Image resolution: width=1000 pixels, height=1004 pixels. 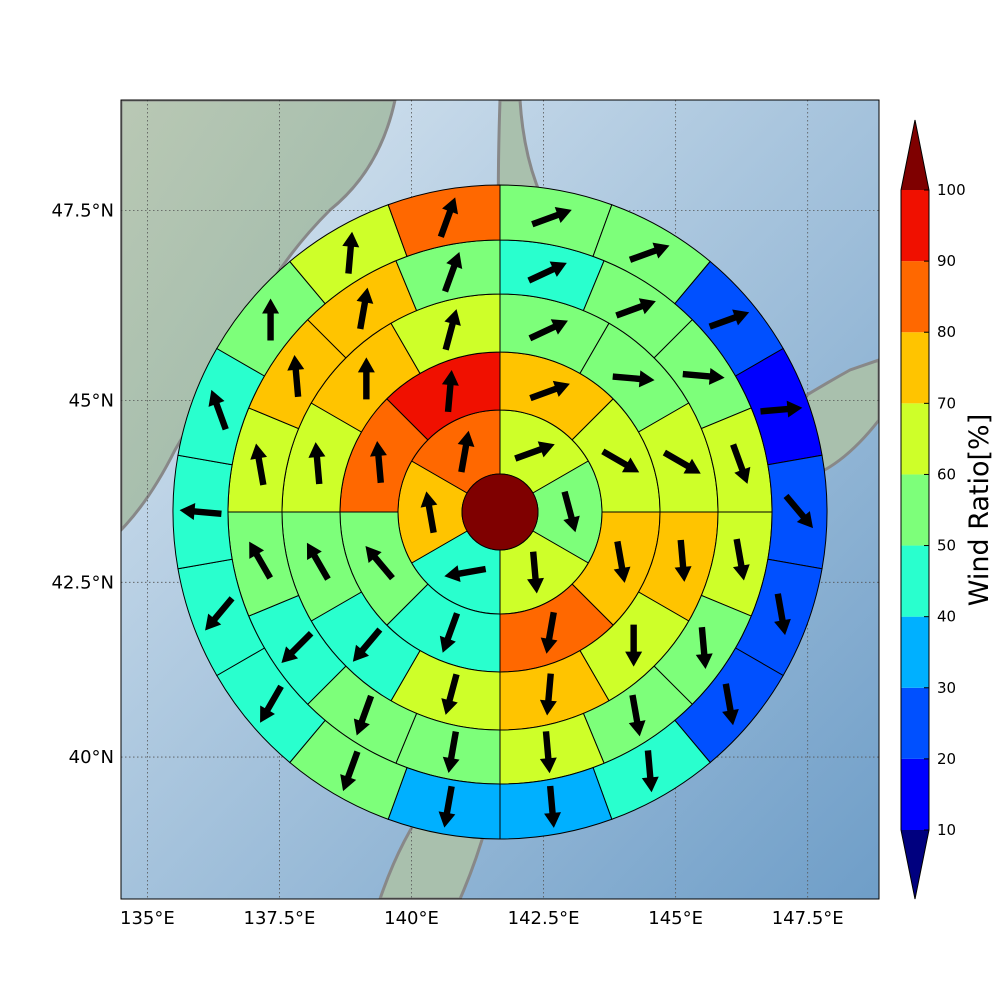 I want to click on colorbar-tick-label: 20, so click(x=946, y=759).